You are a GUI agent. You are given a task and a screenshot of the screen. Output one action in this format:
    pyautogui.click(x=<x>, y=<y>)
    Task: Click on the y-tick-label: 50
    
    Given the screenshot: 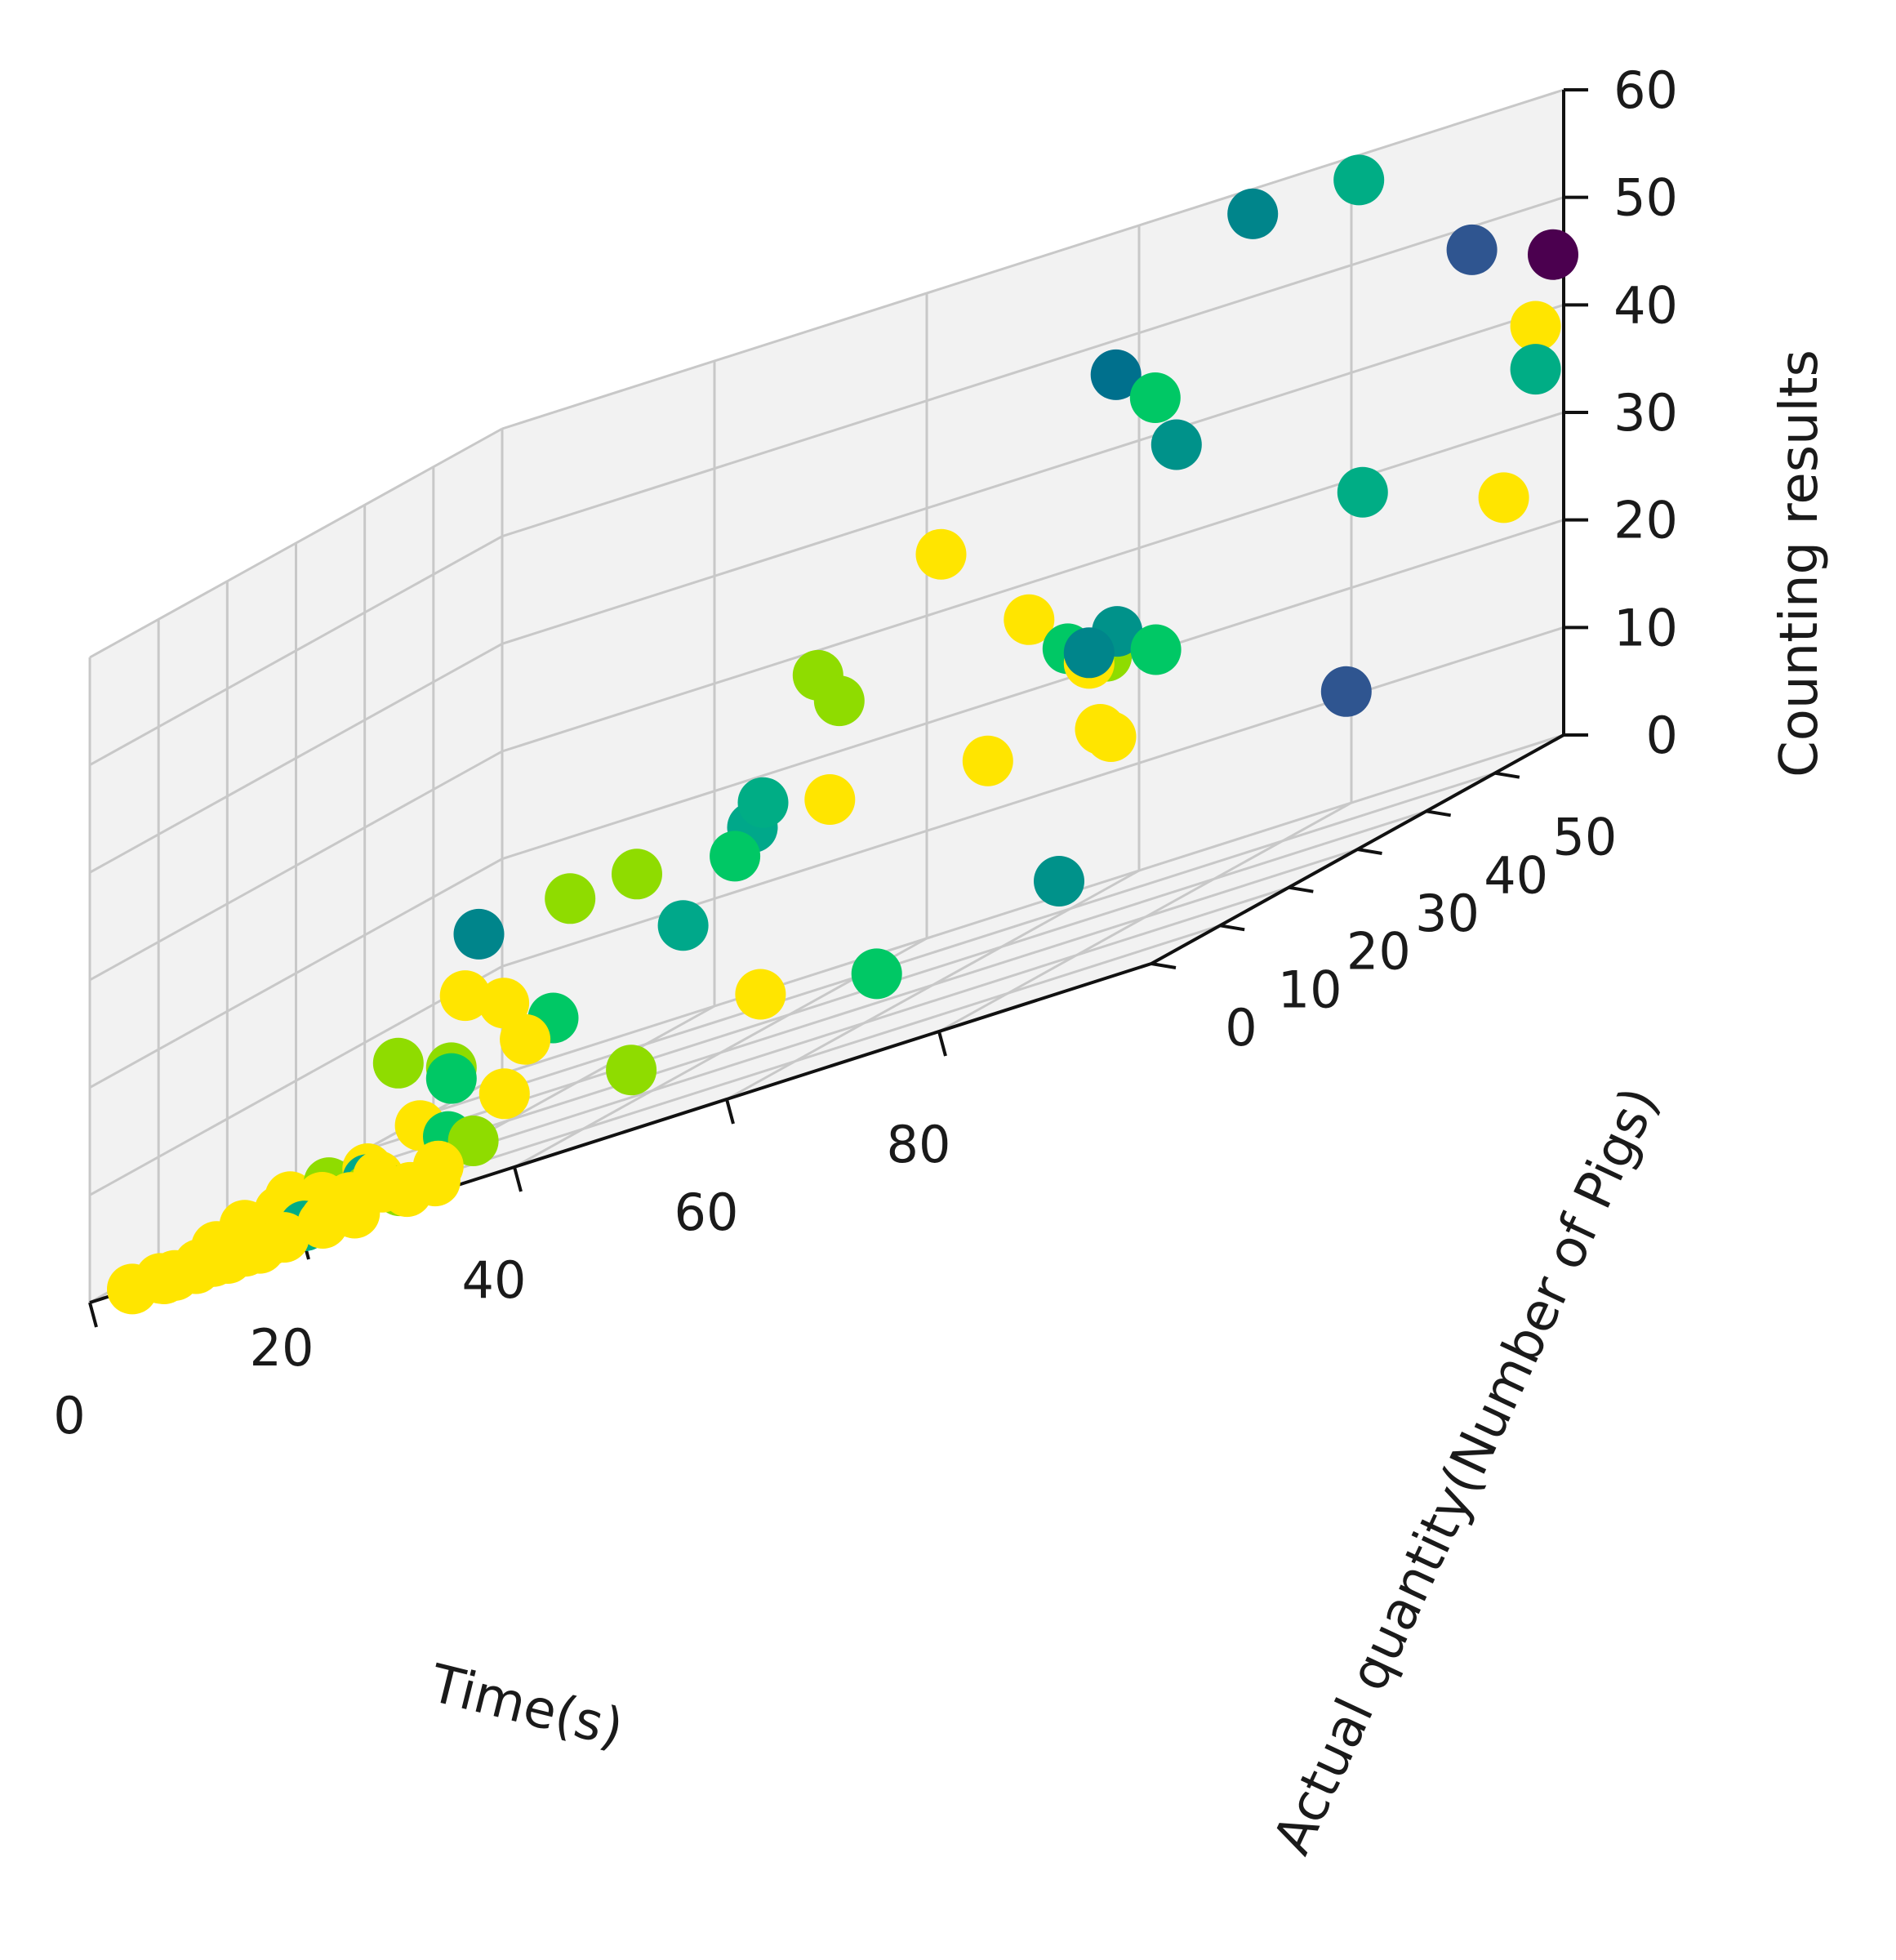 What is the action you would take?
    pyautogui.click(x=1584, y=838)
    